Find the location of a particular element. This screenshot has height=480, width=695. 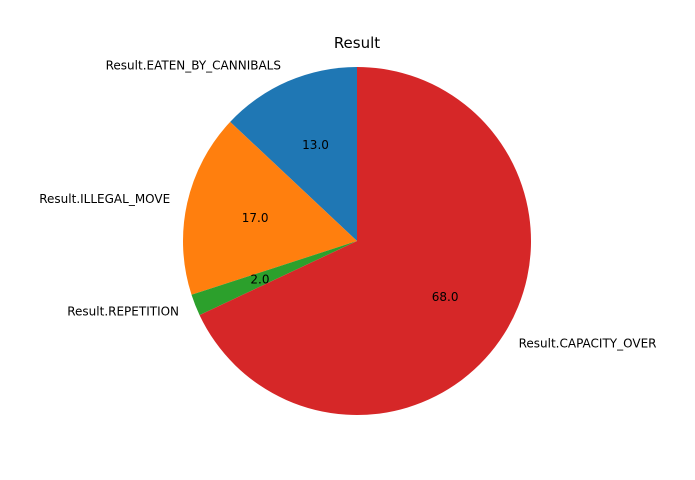

slice-value-label: 2.0 is located at coordinates (259, 279).